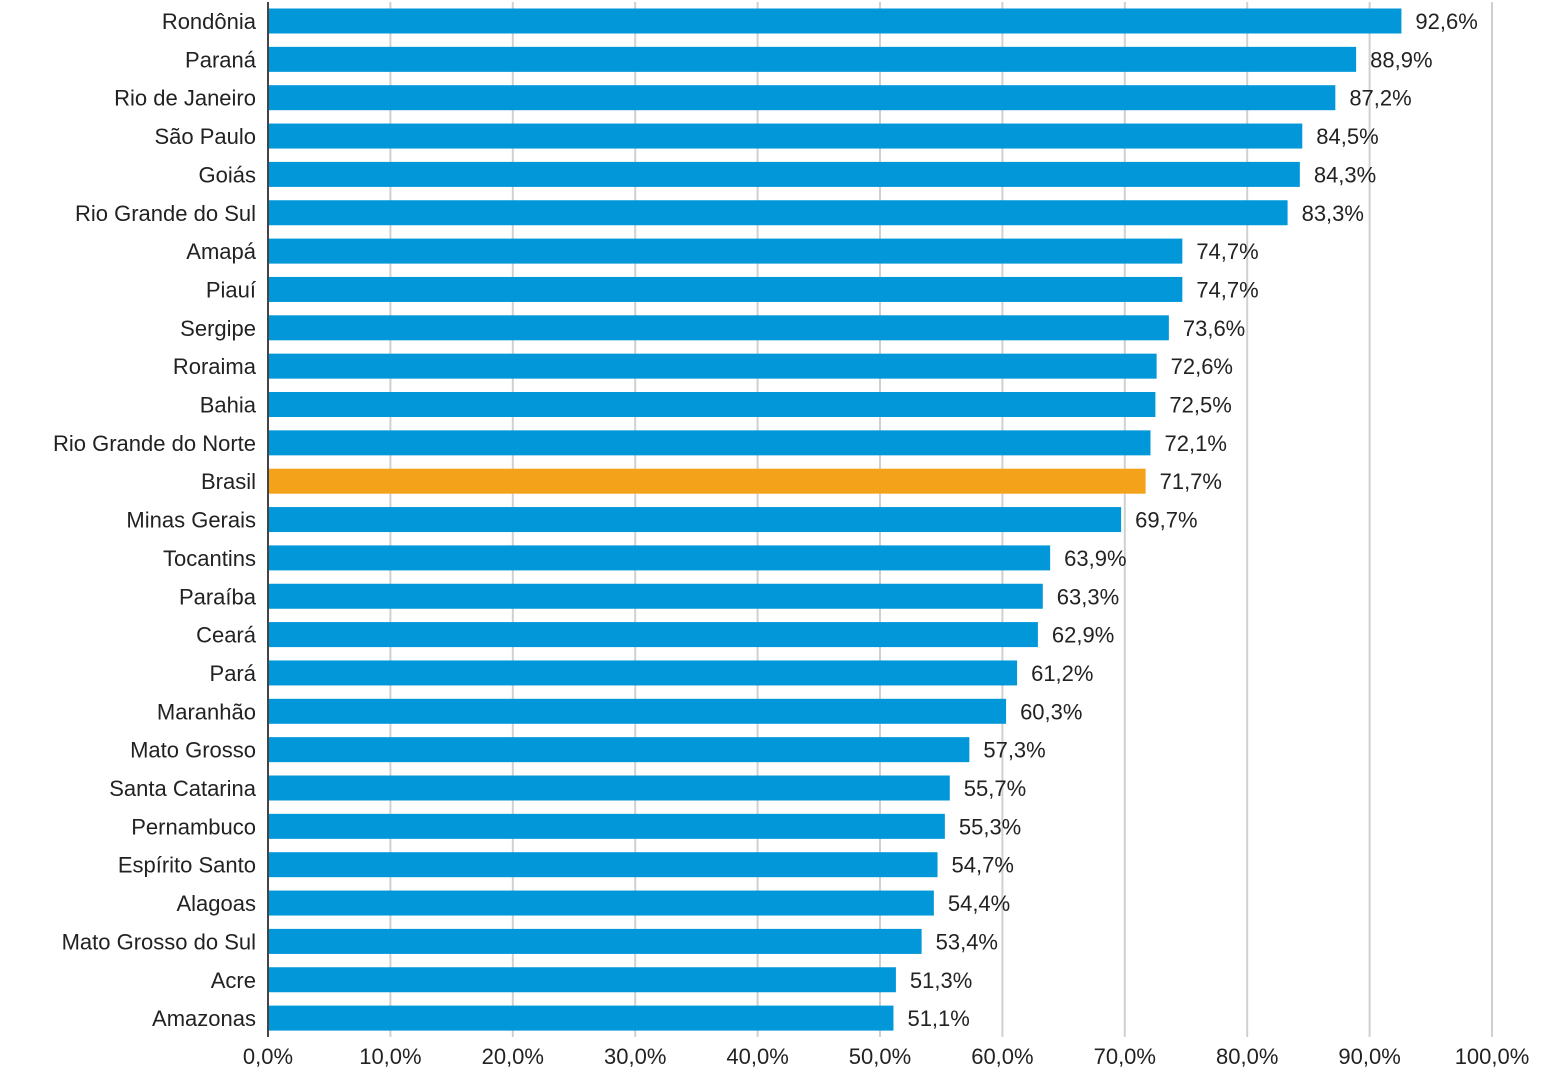  Describe the element at coordinates (218, 328) in the screenshot. I see `category-label: Sergipe` at that location.